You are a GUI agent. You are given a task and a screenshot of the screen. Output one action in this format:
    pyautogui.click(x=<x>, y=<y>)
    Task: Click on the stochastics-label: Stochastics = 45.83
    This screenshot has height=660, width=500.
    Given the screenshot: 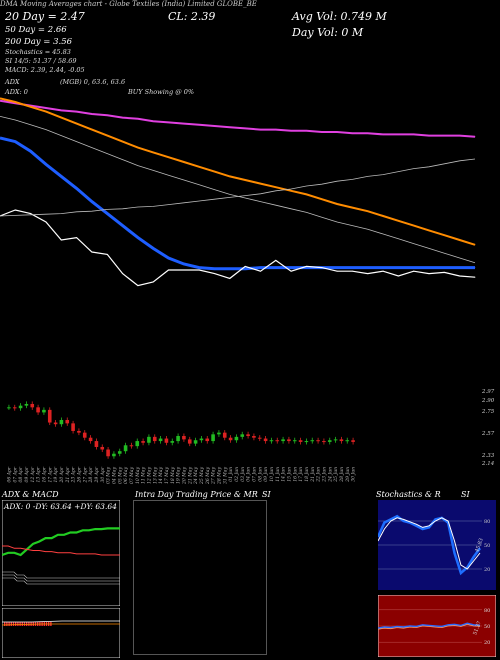 What is the action you would take?
    pyautogui.click(x=38, y=52)
    